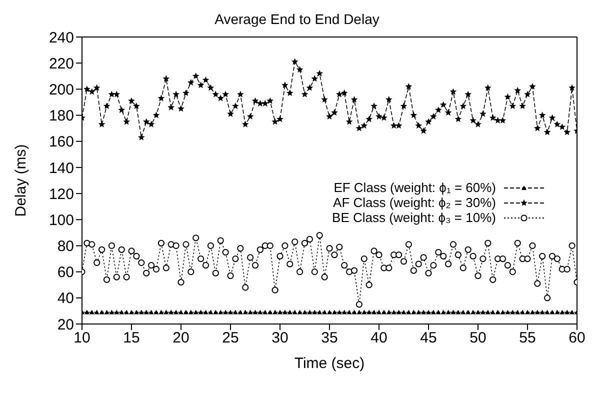 The width and height of the screenshot is (594, 419). I want to click on x-tick-label: 15, so click(131, 338).